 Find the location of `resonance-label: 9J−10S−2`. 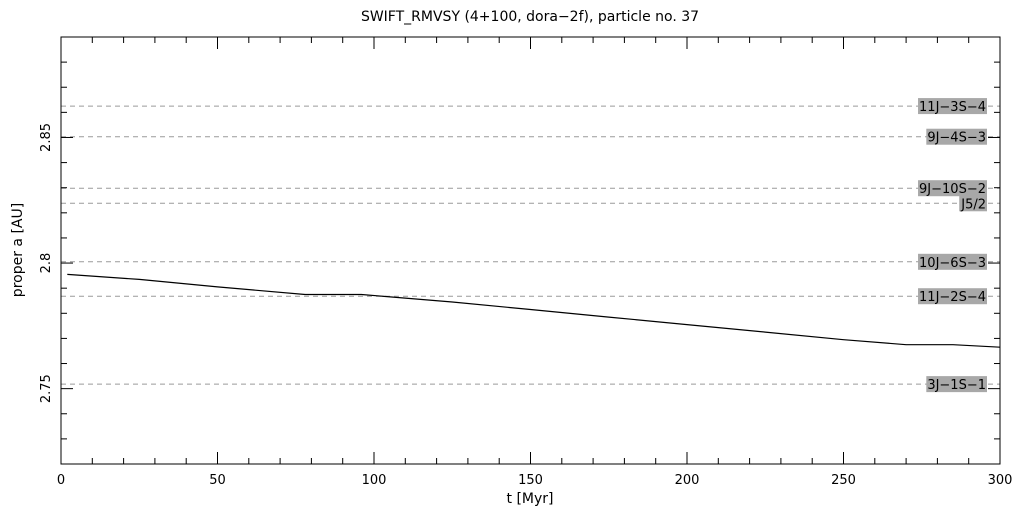

resonance-label: 9J−10S−2 is located at coordinates (952, 189).